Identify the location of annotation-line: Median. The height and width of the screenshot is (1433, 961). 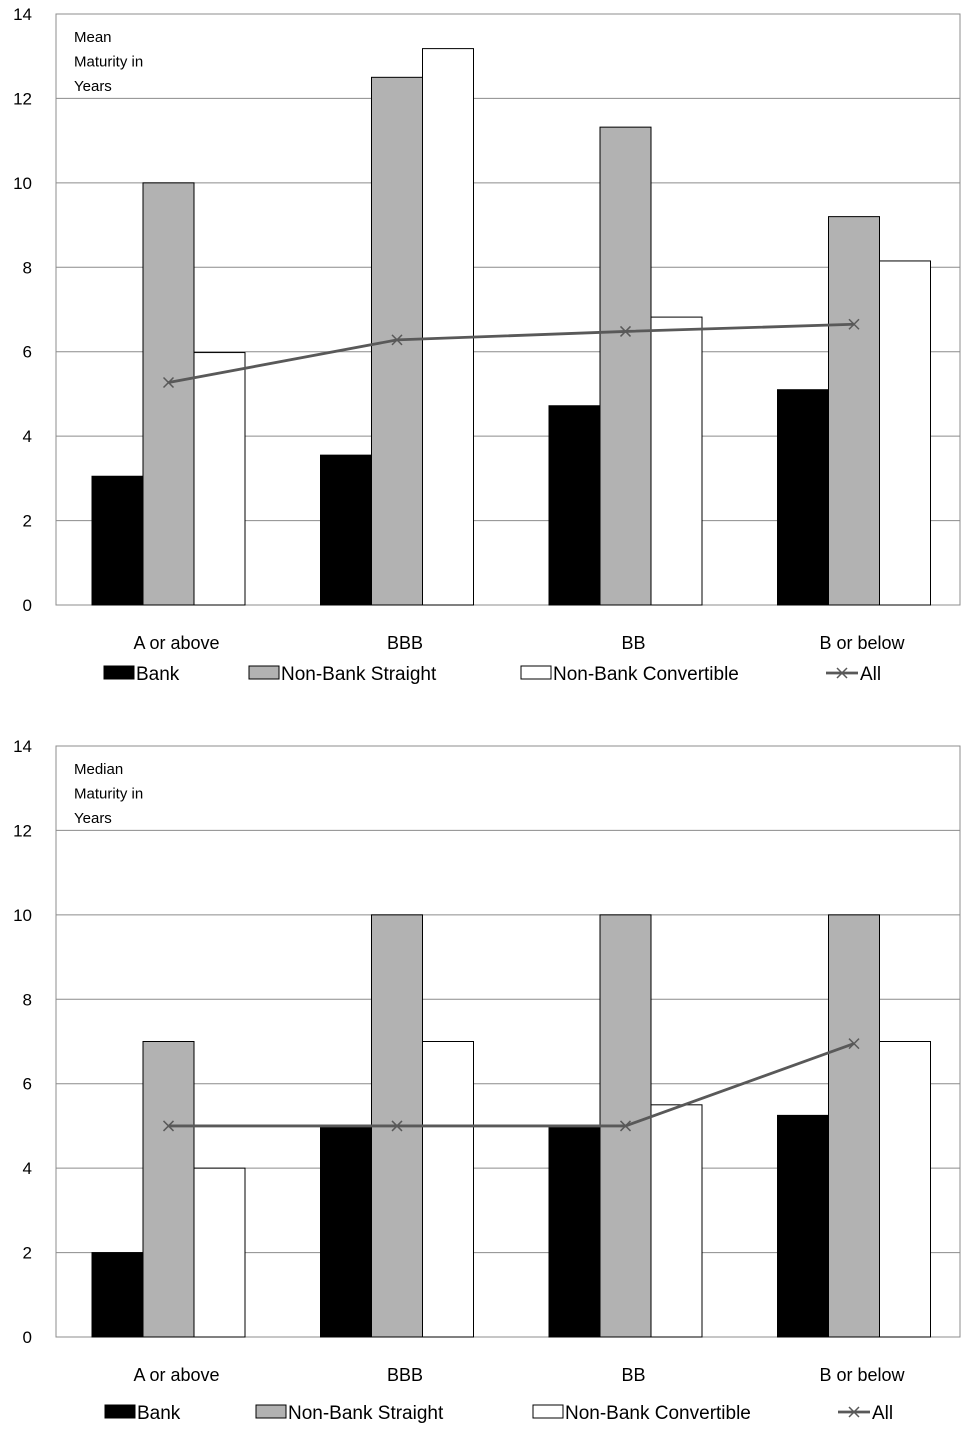
(98, 769).